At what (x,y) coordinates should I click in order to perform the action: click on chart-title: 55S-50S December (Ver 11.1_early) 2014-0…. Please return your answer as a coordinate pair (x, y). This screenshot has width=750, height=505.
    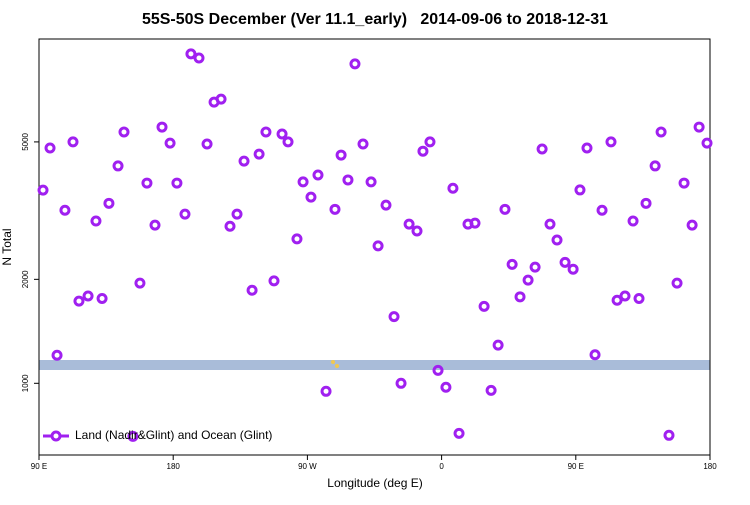
    Looking at the image, I should click on (375, 19).